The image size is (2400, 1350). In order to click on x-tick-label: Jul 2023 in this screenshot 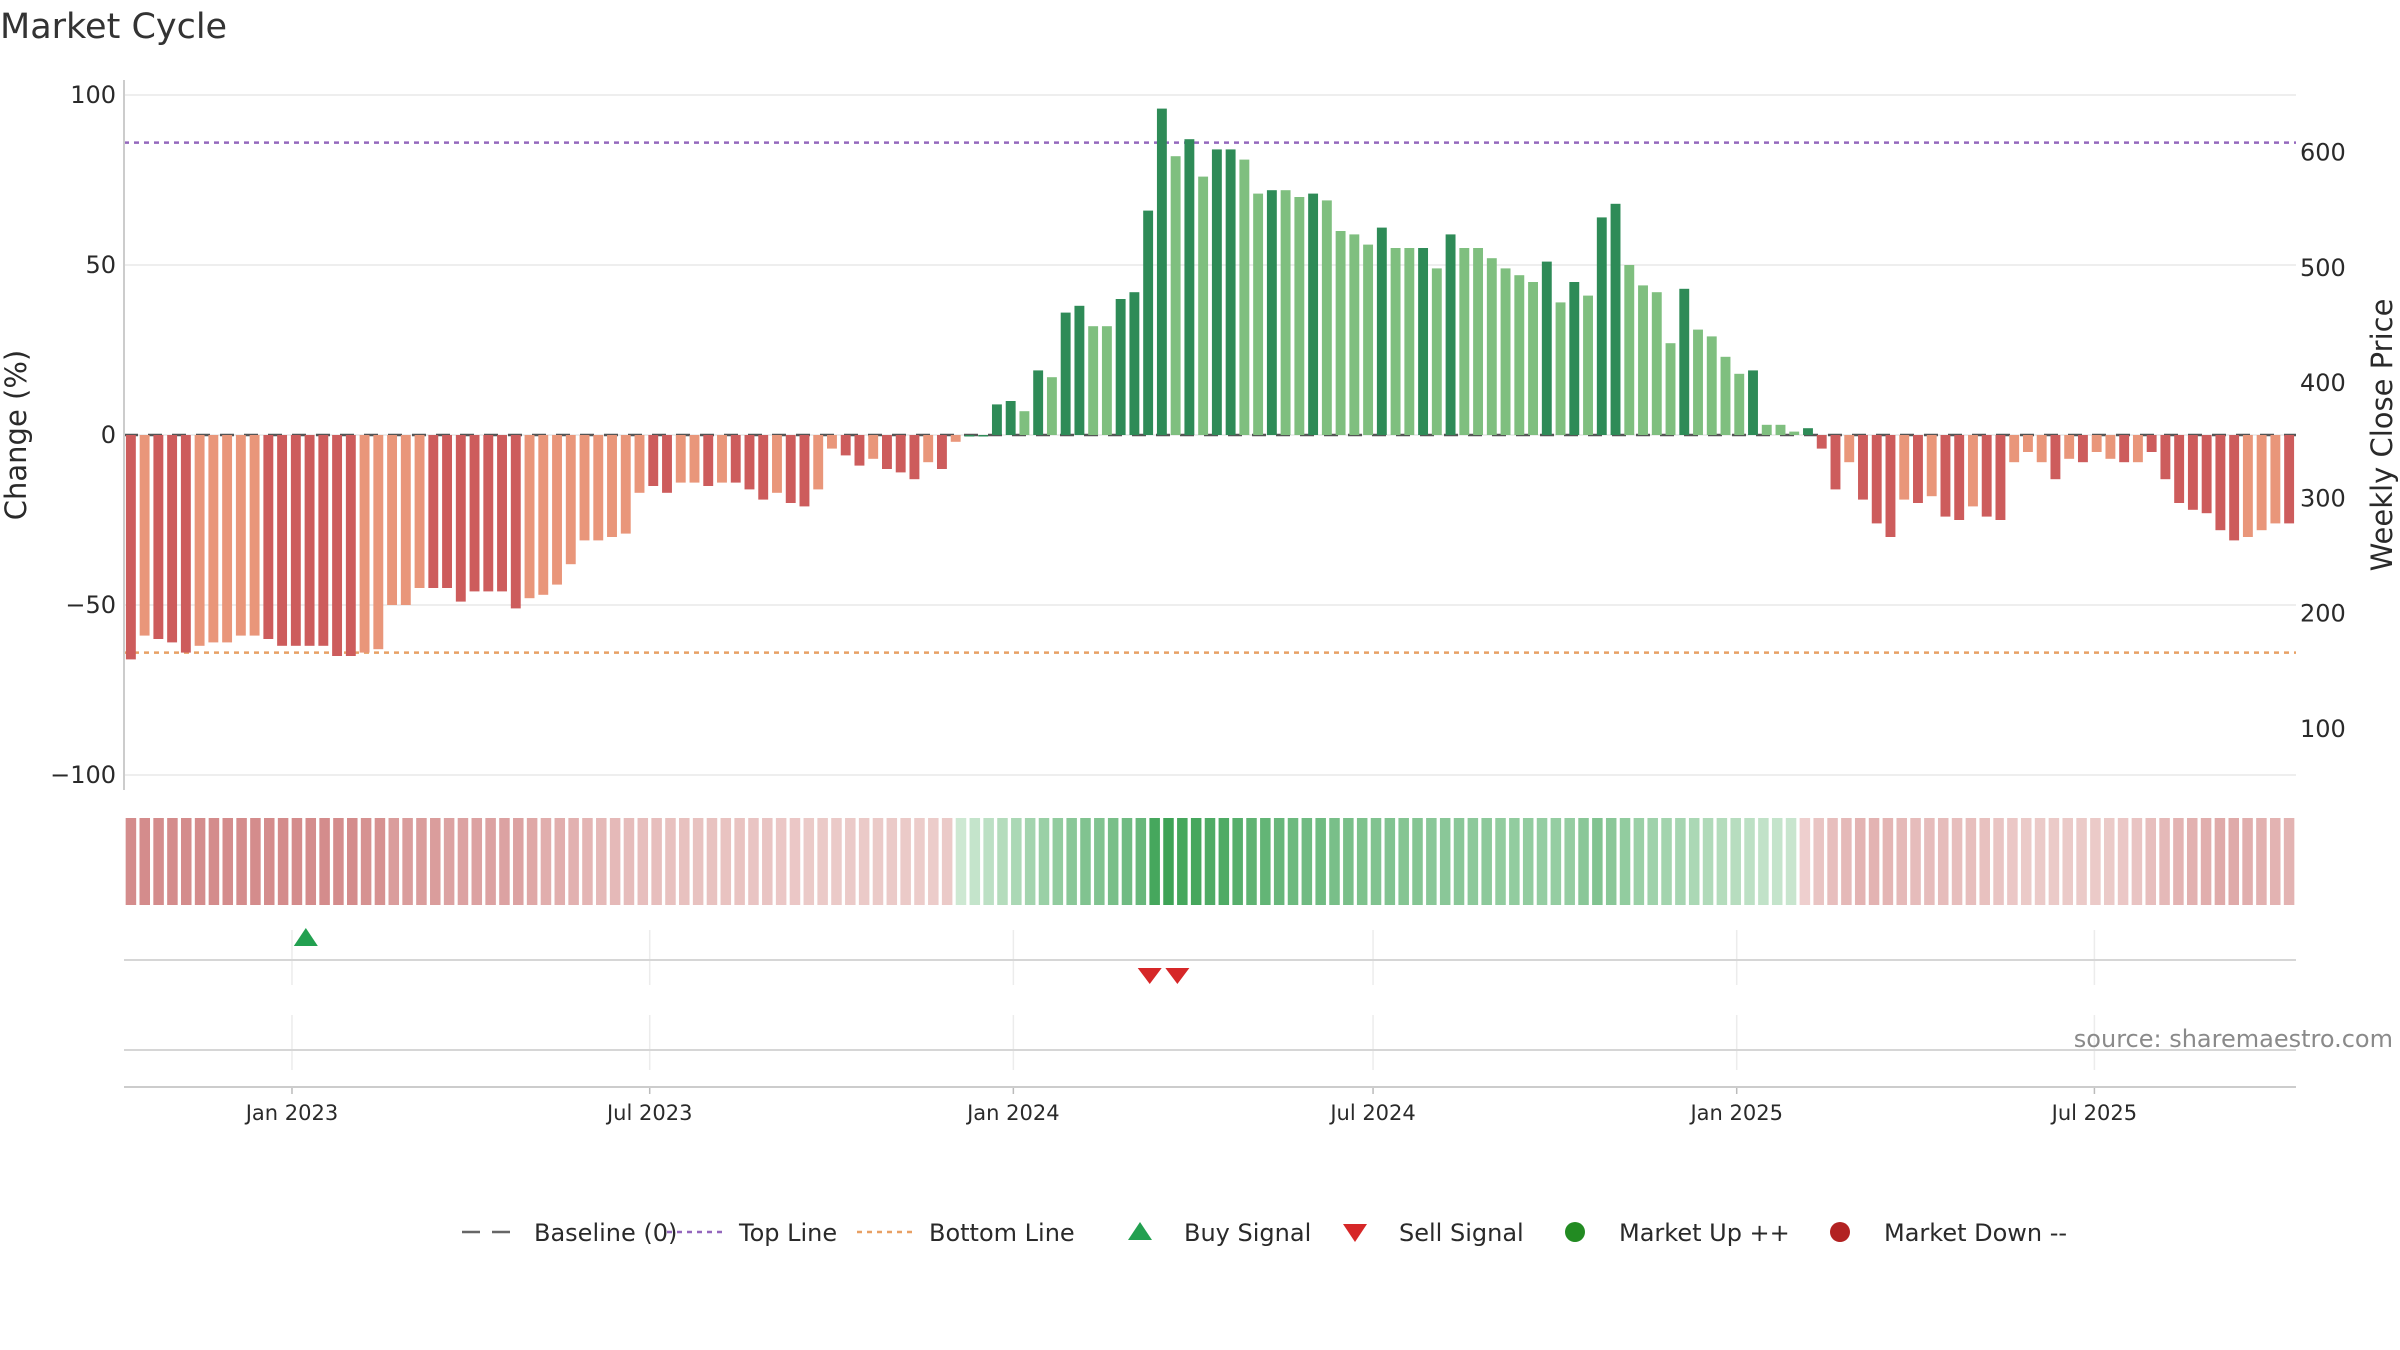, I will do `click(648, 1113)`.